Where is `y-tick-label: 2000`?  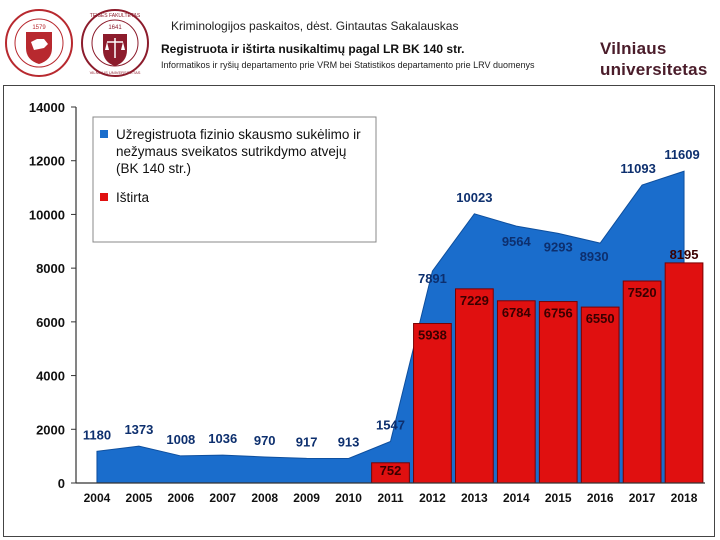 y-tick-label: 2000 is located at coordinates (50, 429).